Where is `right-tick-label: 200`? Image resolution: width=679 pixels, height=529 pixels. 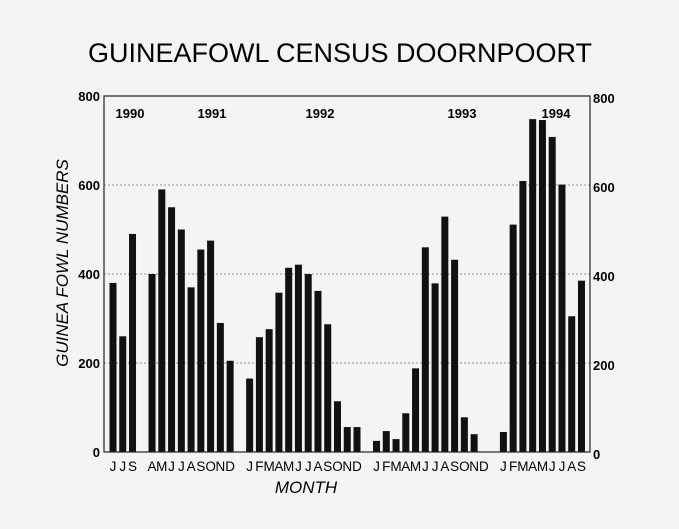 right-tick-label: 200 is located at coordinates (604, 365).